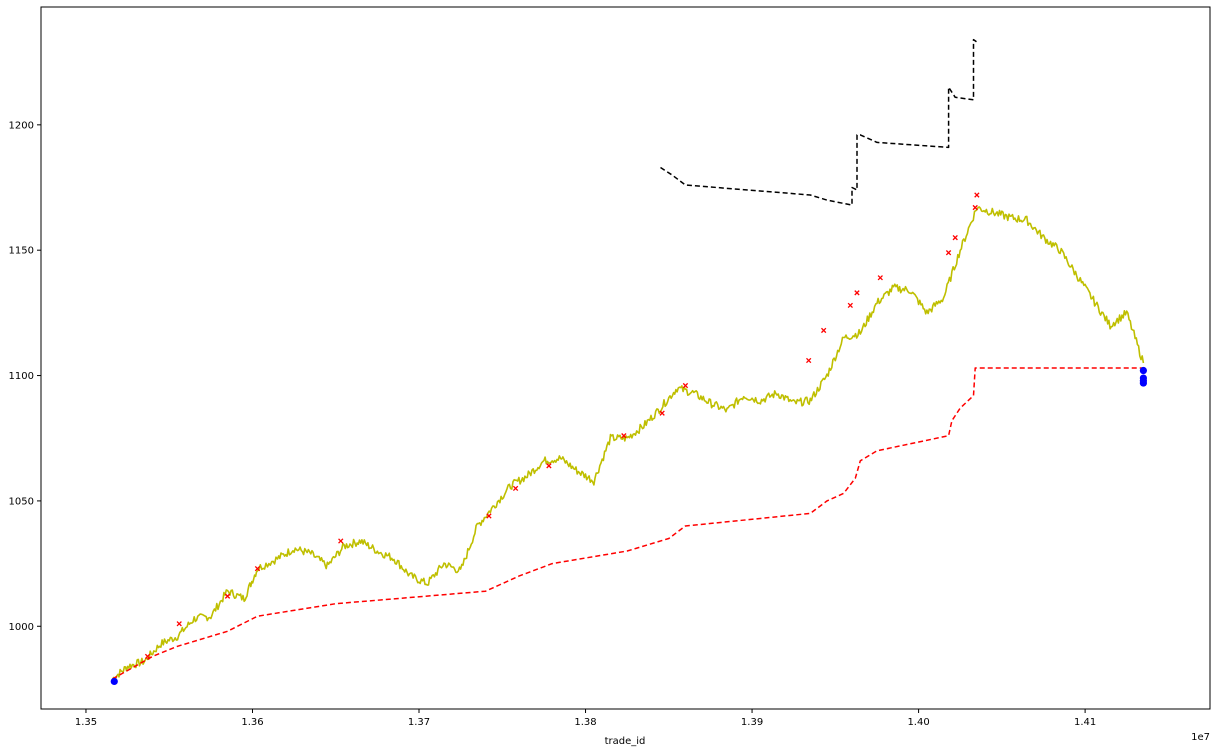  Describe the element at coordinates (1200, 737) in the screenshot. I see `x-axis-offset-label: 1e7` at that location.